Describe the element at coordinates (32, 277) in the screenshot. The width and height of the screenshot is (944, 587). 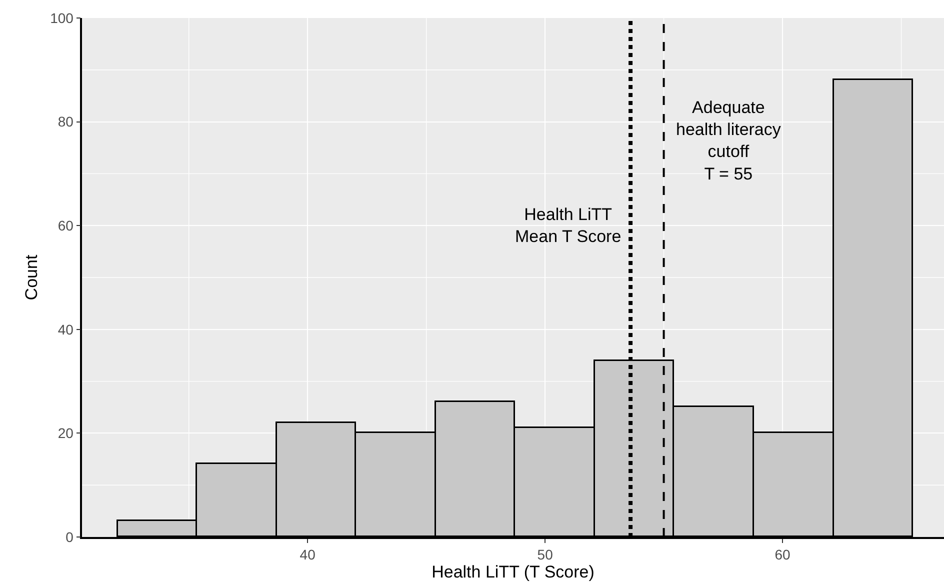
I see `y-axis-title: Count` at that location.